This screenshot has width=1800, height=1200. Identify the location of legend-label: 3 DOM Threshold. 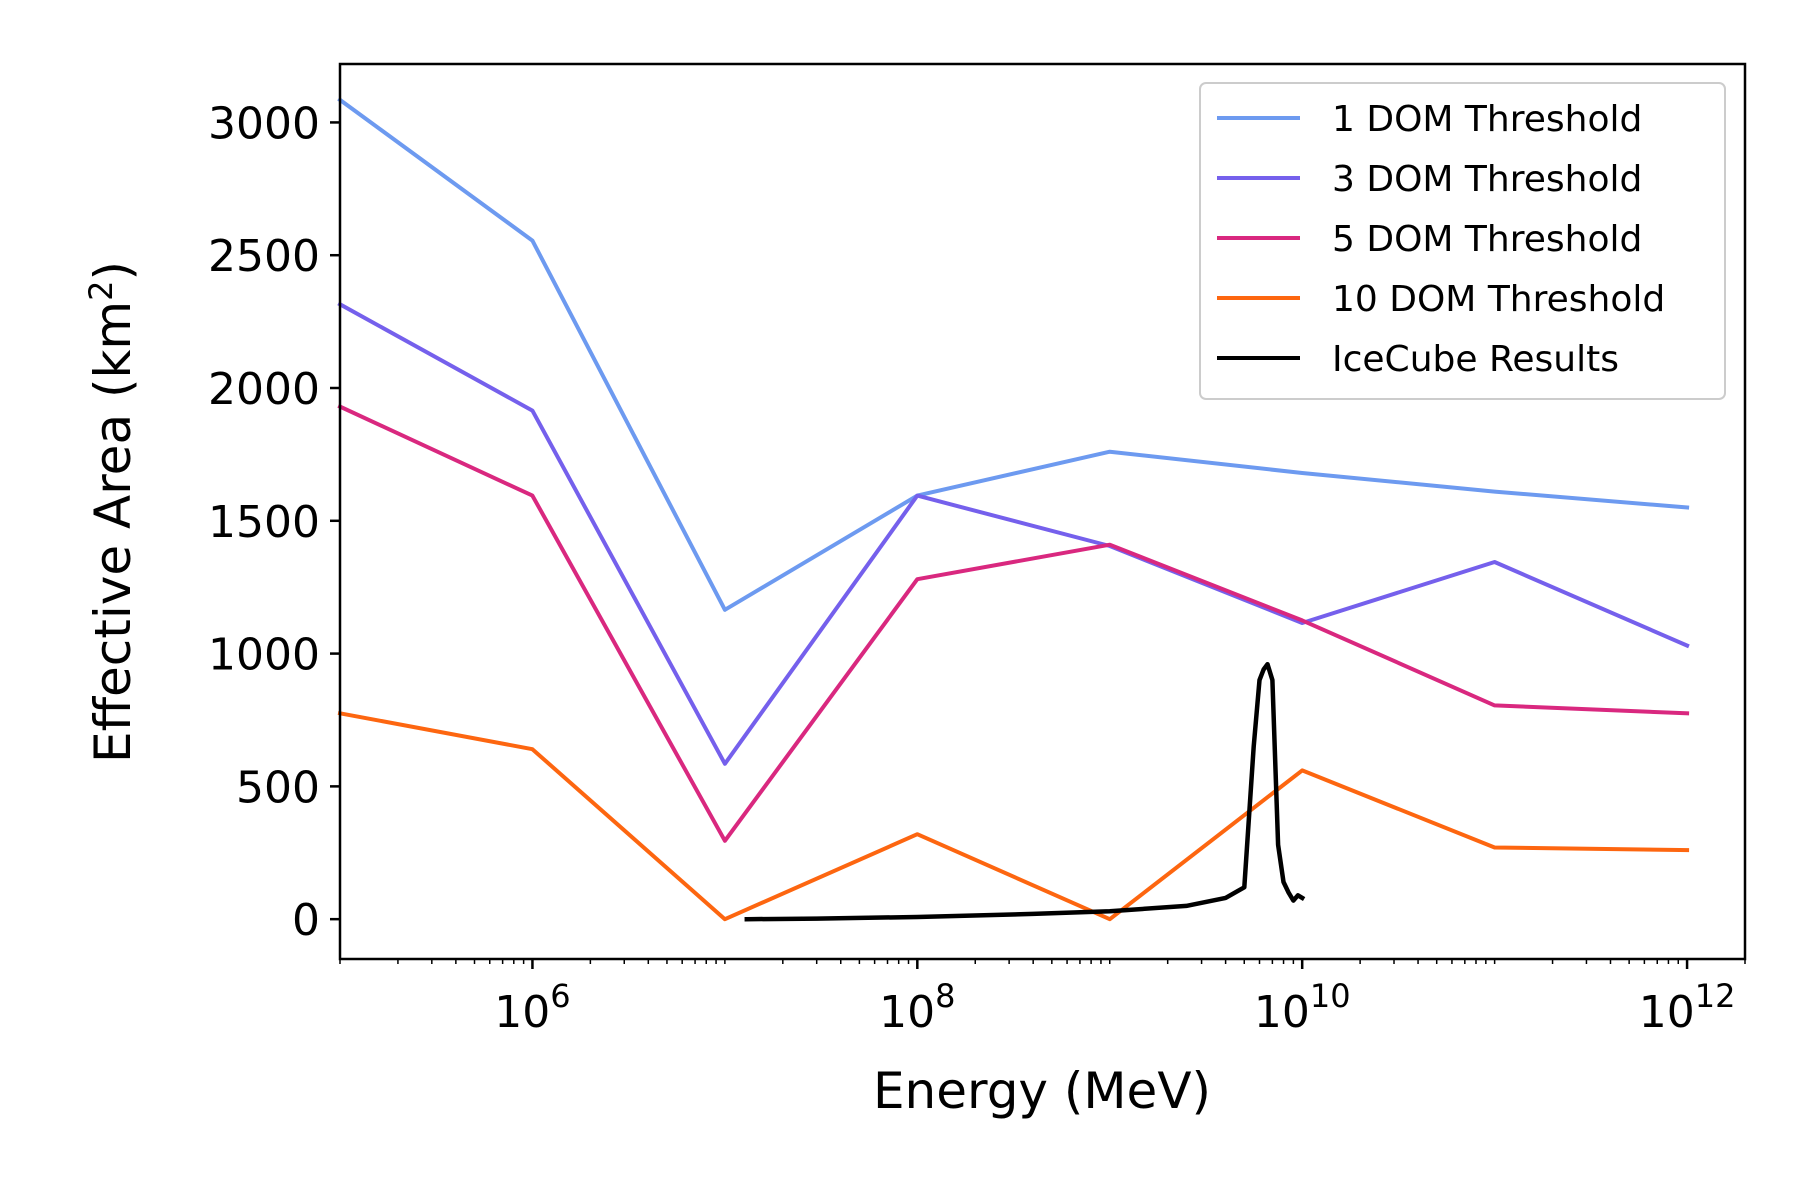
(1487, 179).